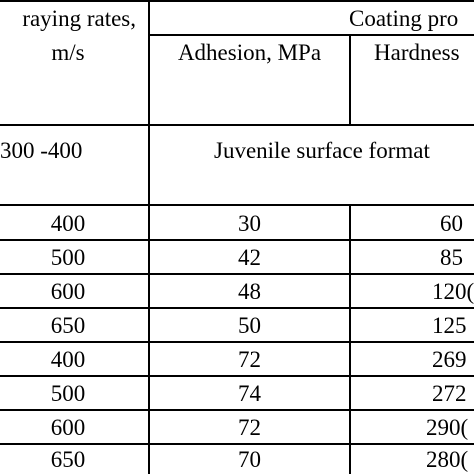 This screenshot has width=474, height=474. I want to click on rule-header-bottom, so click(237, 125).